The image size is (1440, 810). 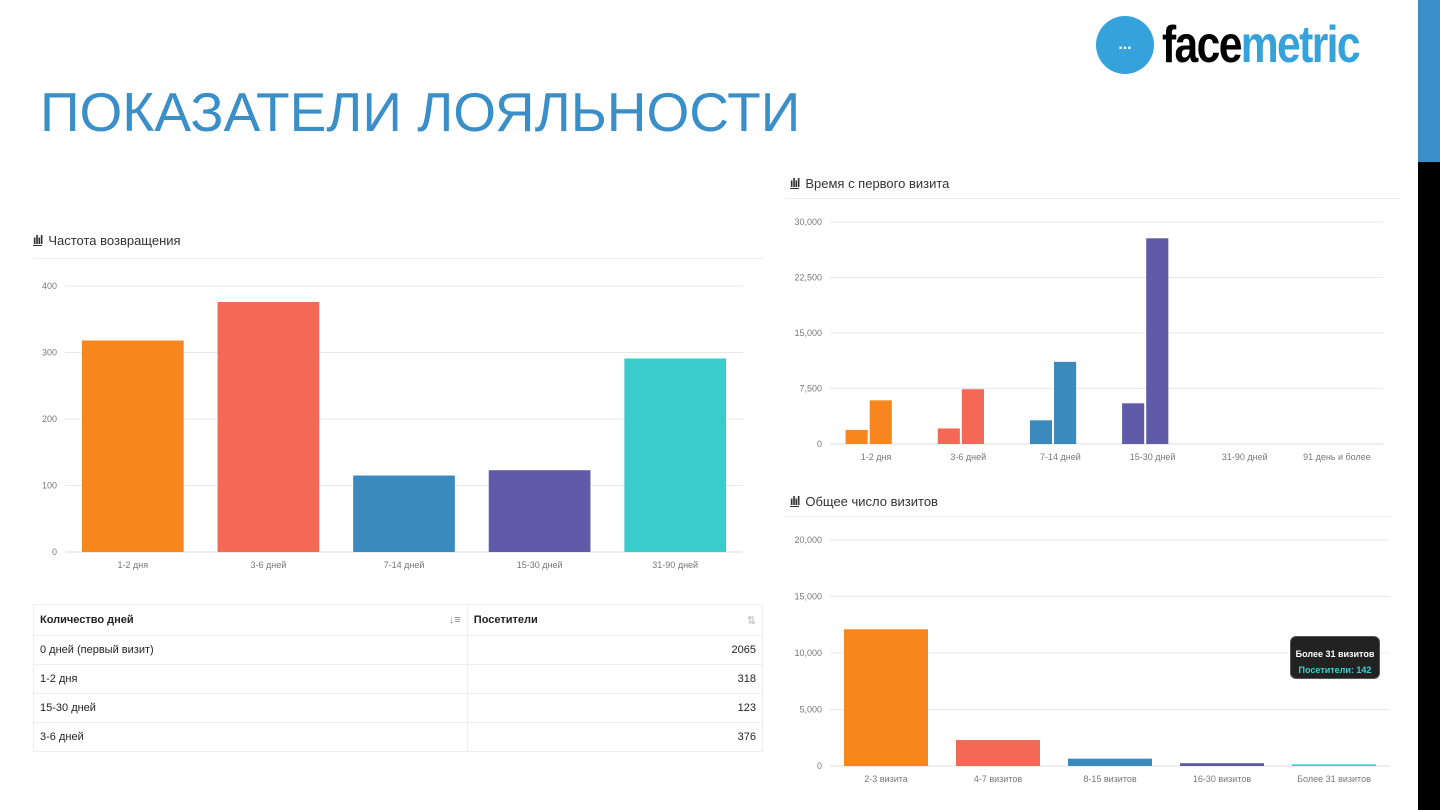 I want to click on tooltip-label: Посетители:, so click(x=1326, y=670).